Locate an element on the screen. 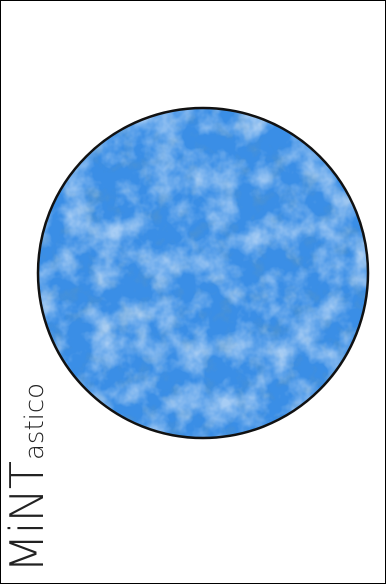 This screenshot has height=584, width=386. brand-sub-text: astico is located at coordinates (35, 421).